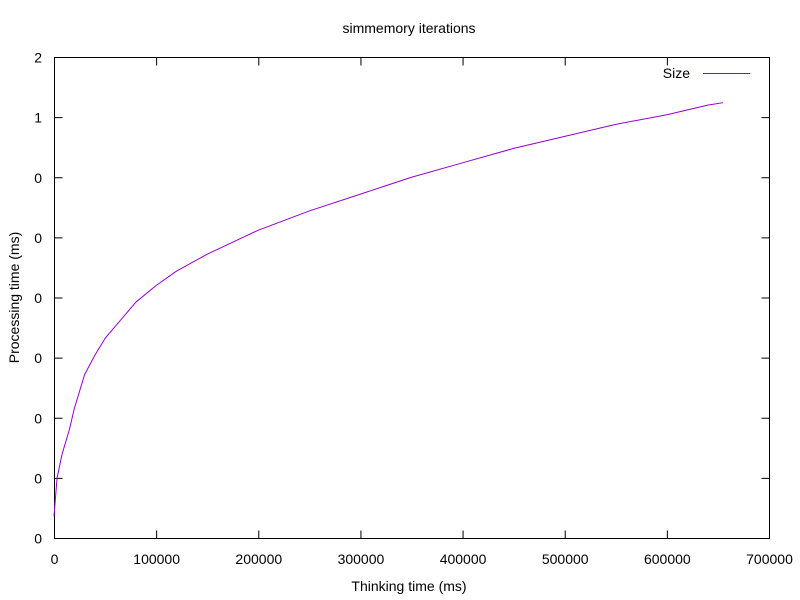 Image resolution: width=800 pixels, height=600 pixels. Describe the element at coordinates (55, 559) in the screenshot. I see `x-tick-label: 0` at that location.